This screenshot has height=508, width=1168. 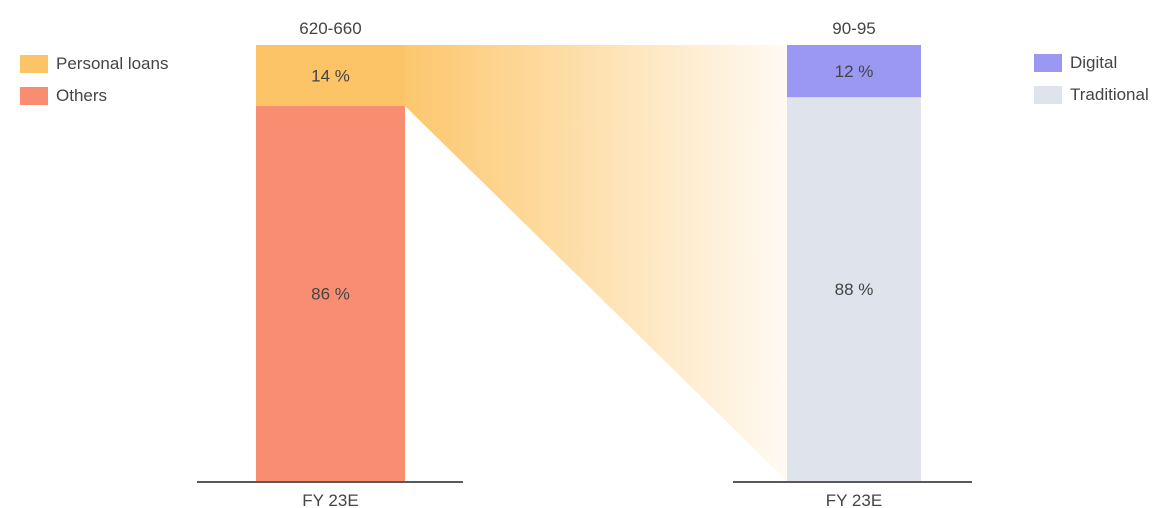 I want to click on legend-label-personal-loans: Personal loans, so click(x=112, y=63).